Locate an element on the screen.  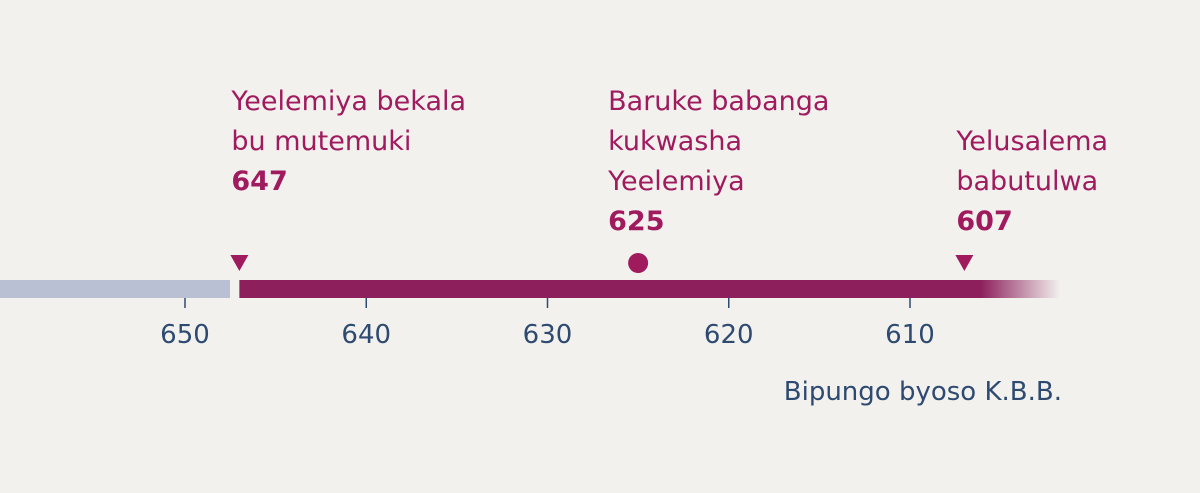
event-label: kukwasha is located at coordinates (675, 141).